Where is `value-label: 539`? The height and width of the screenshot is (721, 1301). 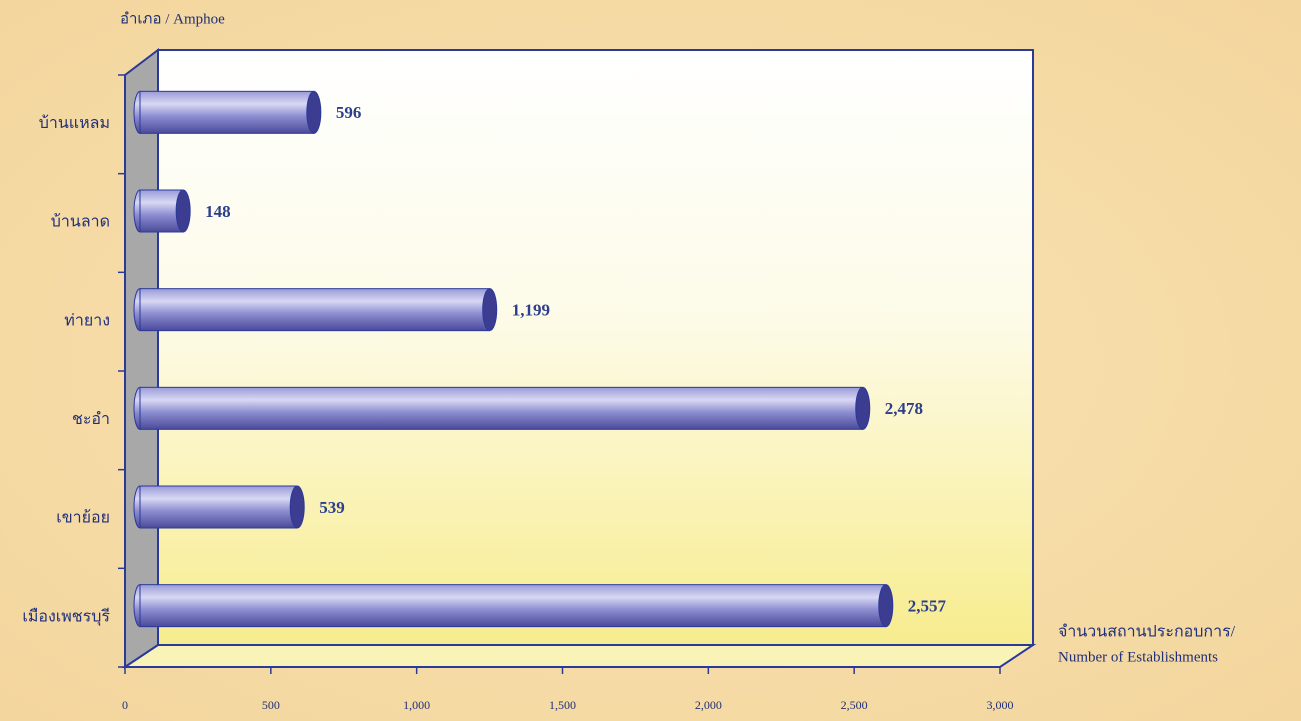
value-label: 539 is located at coordinates (332, 507).